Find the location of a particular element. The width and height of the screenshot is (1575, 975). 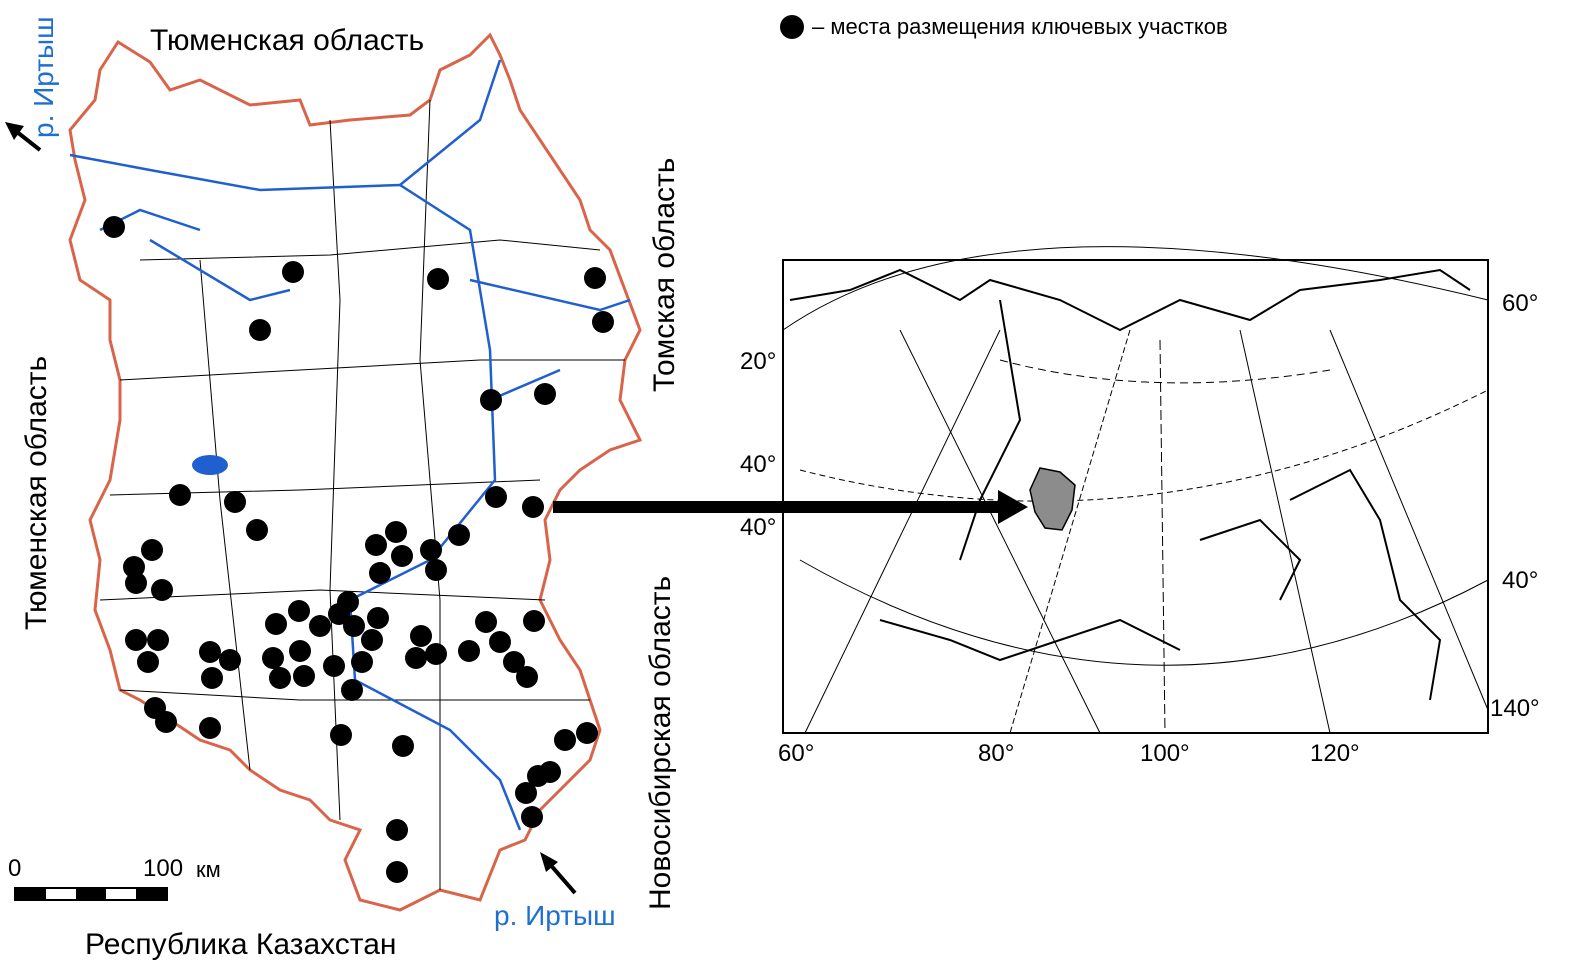

label-tyumen-west: Тюменская область is located at coordinates (36, 492).